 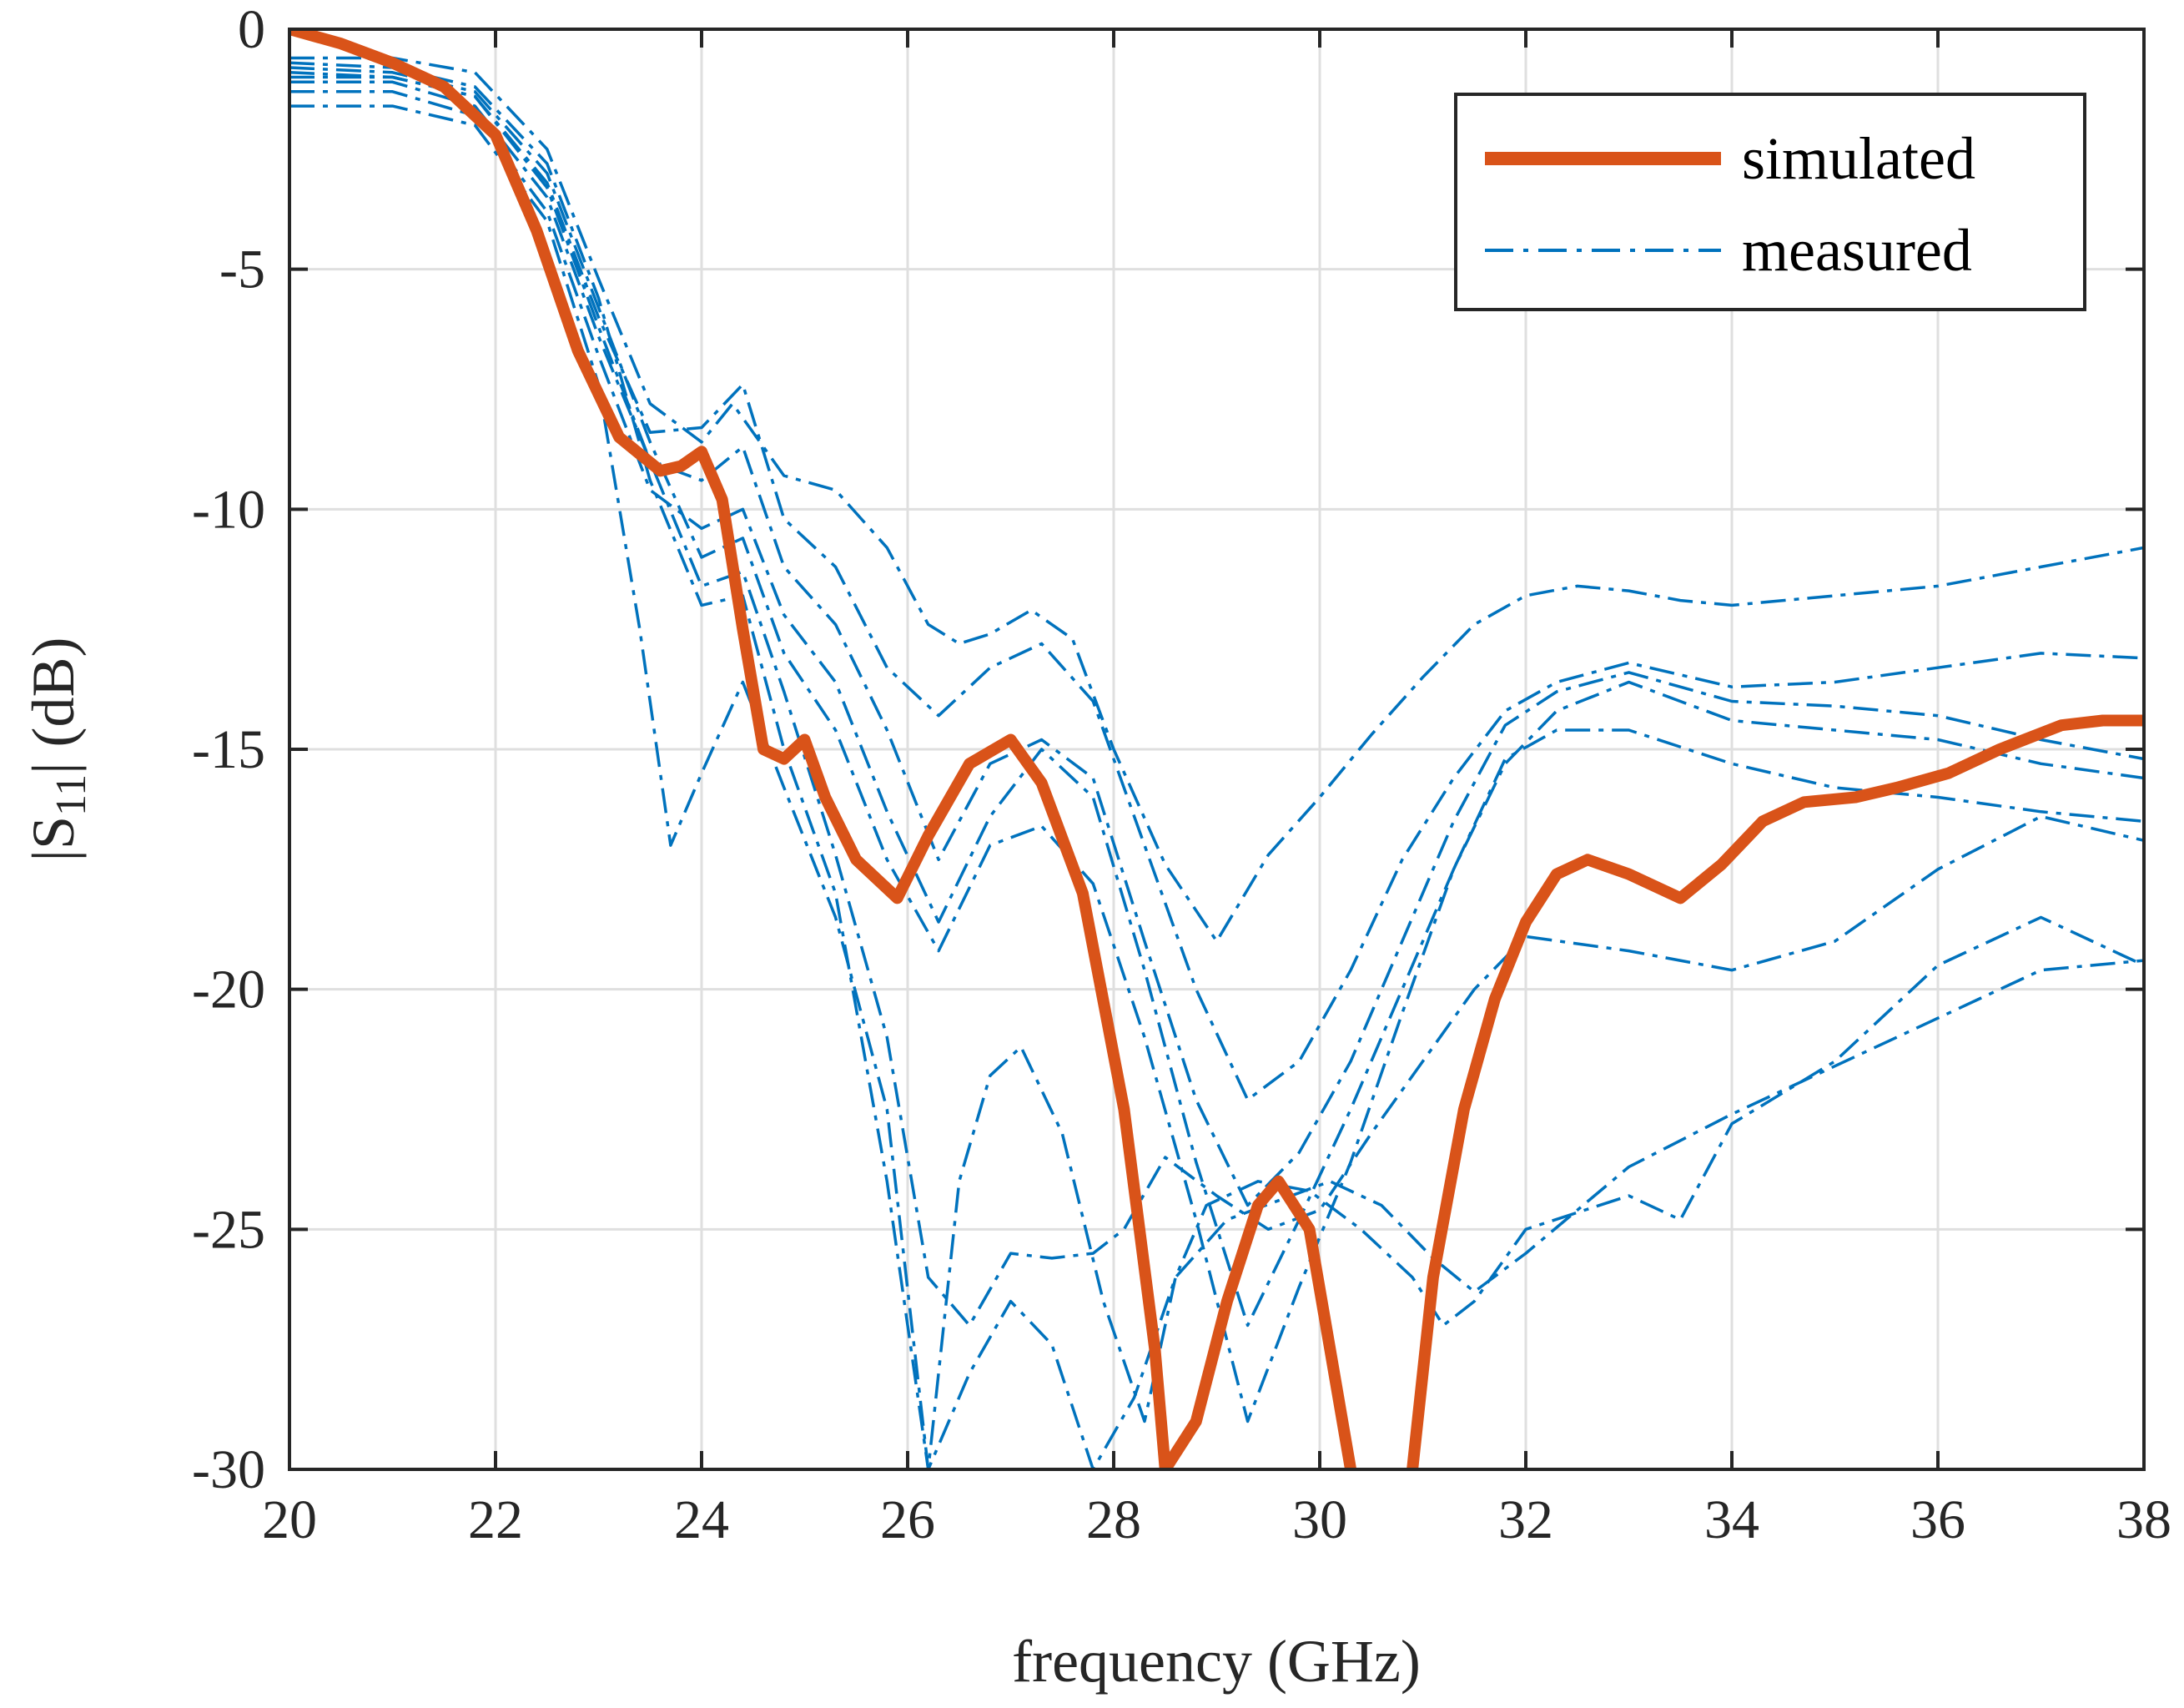 I want to click on y-axis-title-tail: | (dB), so click(x=53, y=705).